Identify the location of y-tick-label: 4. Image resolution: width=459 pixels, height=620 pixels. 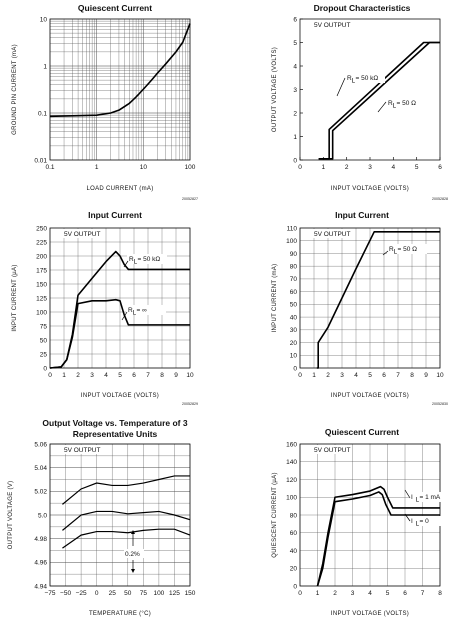
(295, 66).